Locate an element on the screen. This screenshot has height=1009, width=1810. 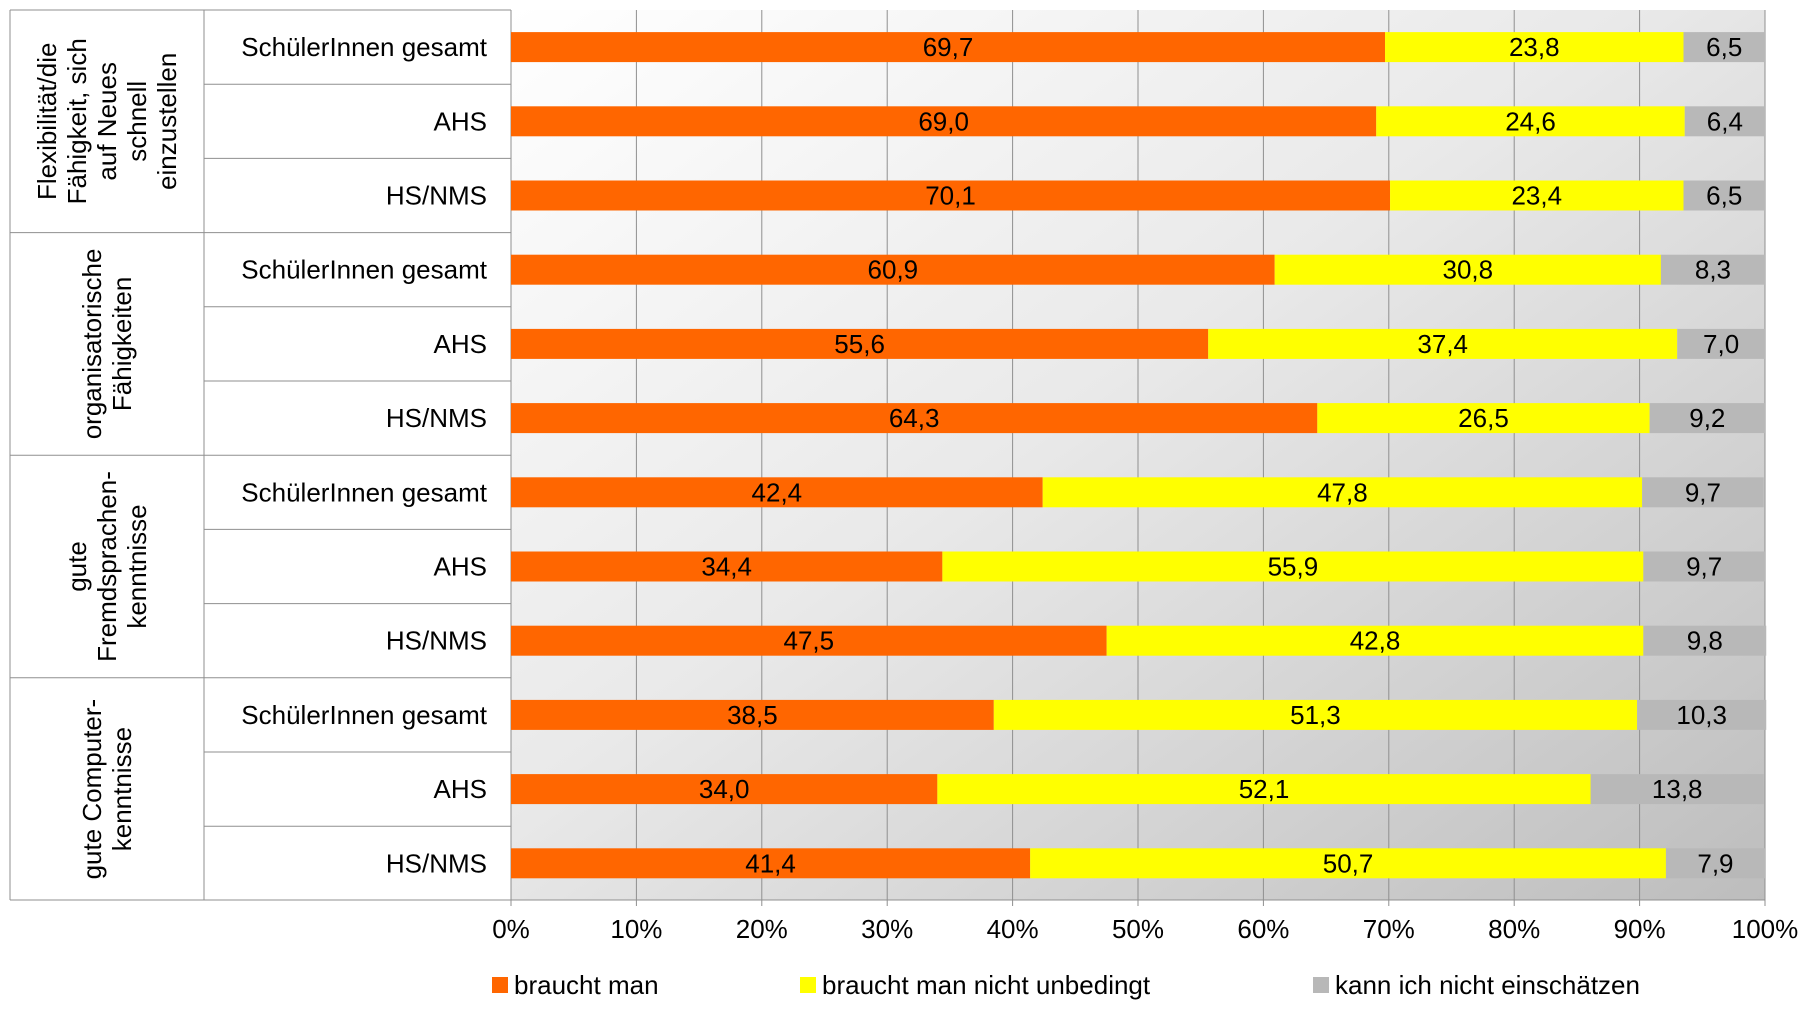
group-label-line: schnell is located at coordinates (137, 121).